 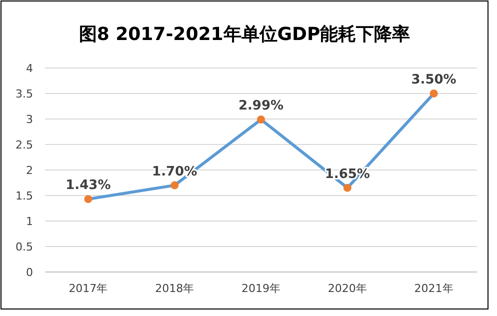 What do you see at coordinates (24, 247) in the screenshot?
I see `y-tick-label: 0.5` at bounding box center [24, 247].